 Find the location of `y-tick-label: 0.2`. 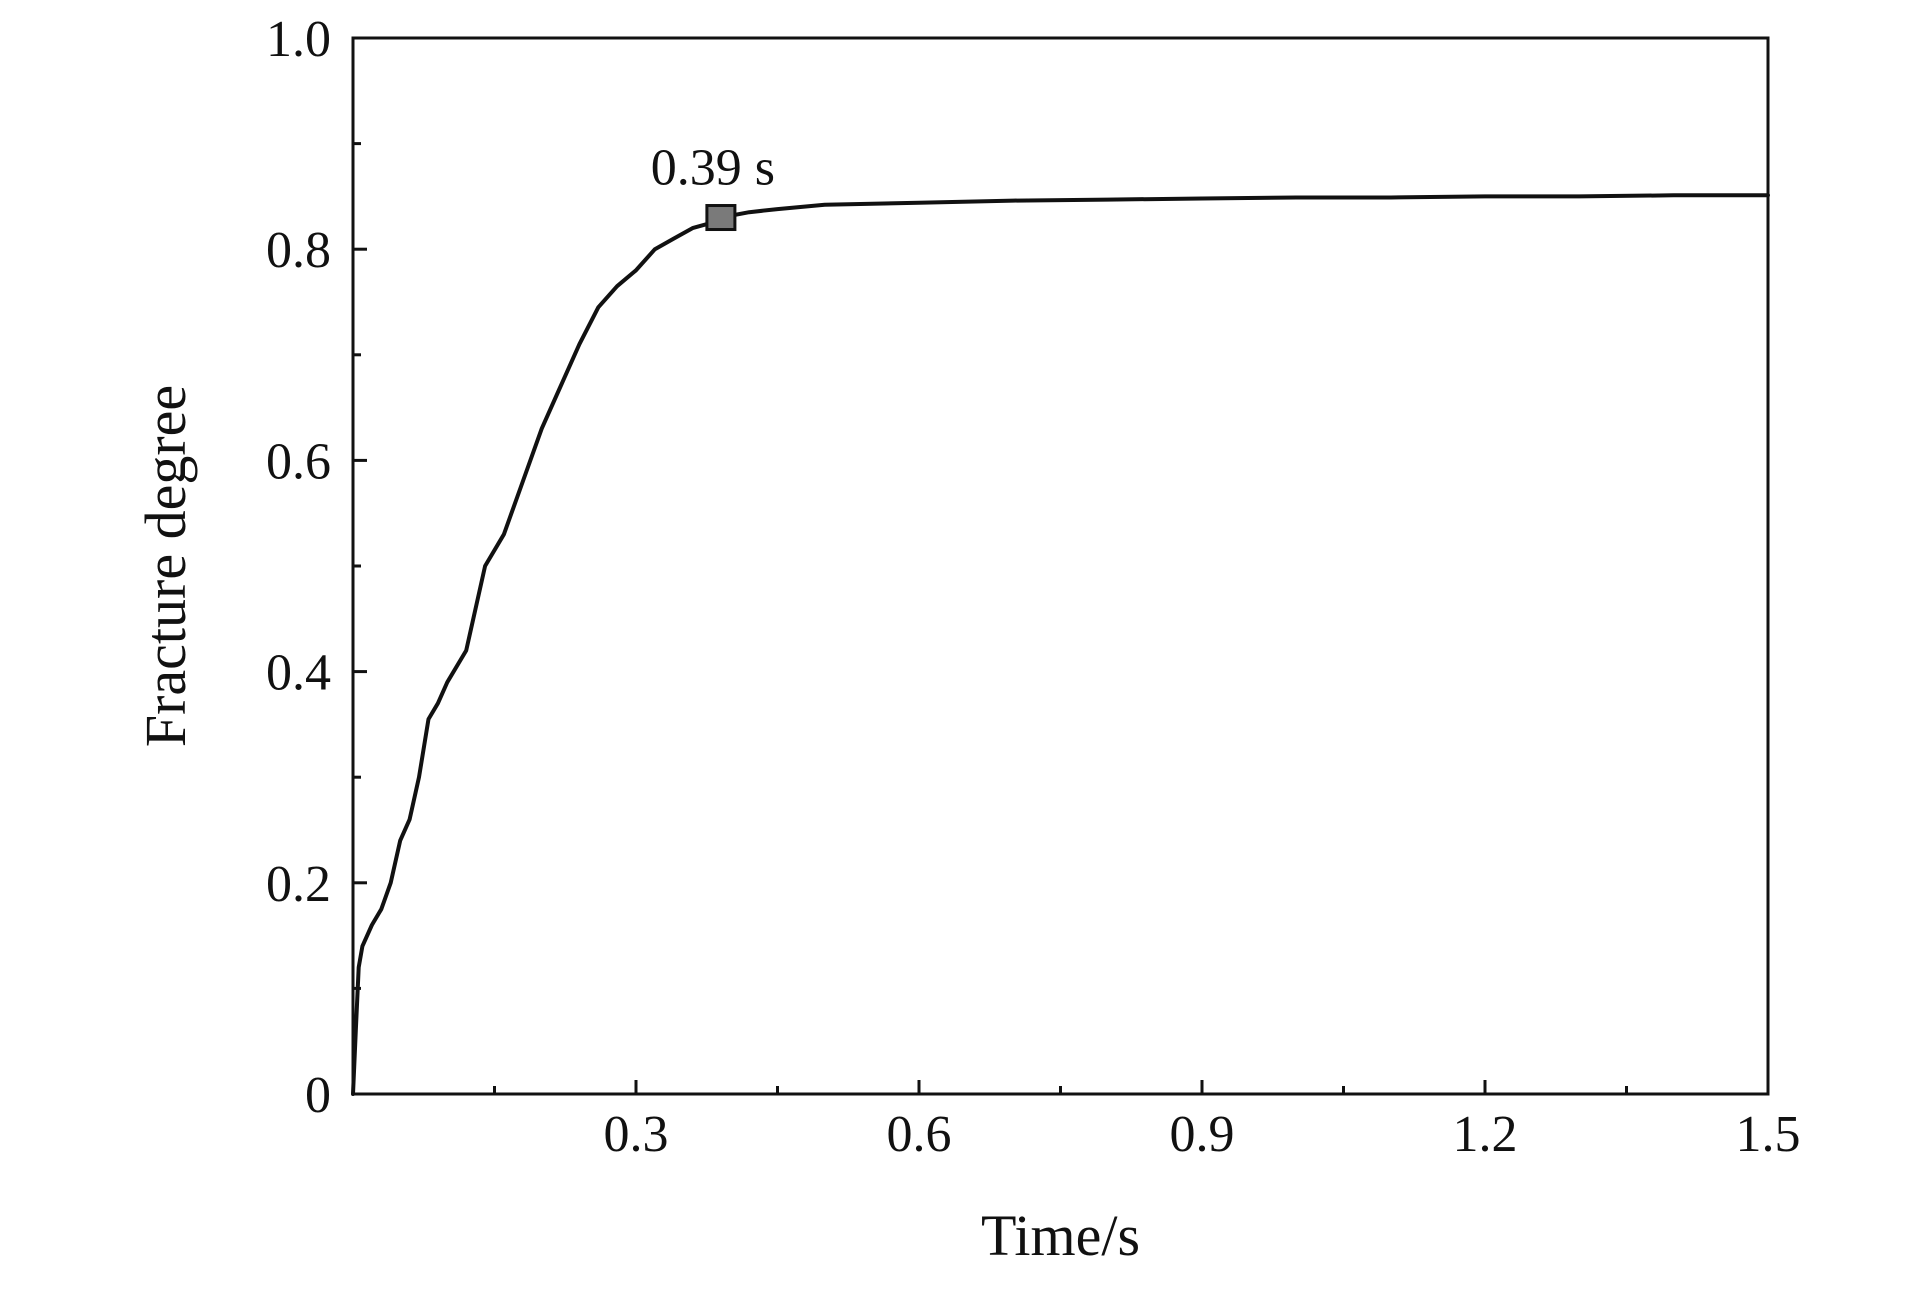

y-tick-label: 0.2 is located at coordinates (298, 884).